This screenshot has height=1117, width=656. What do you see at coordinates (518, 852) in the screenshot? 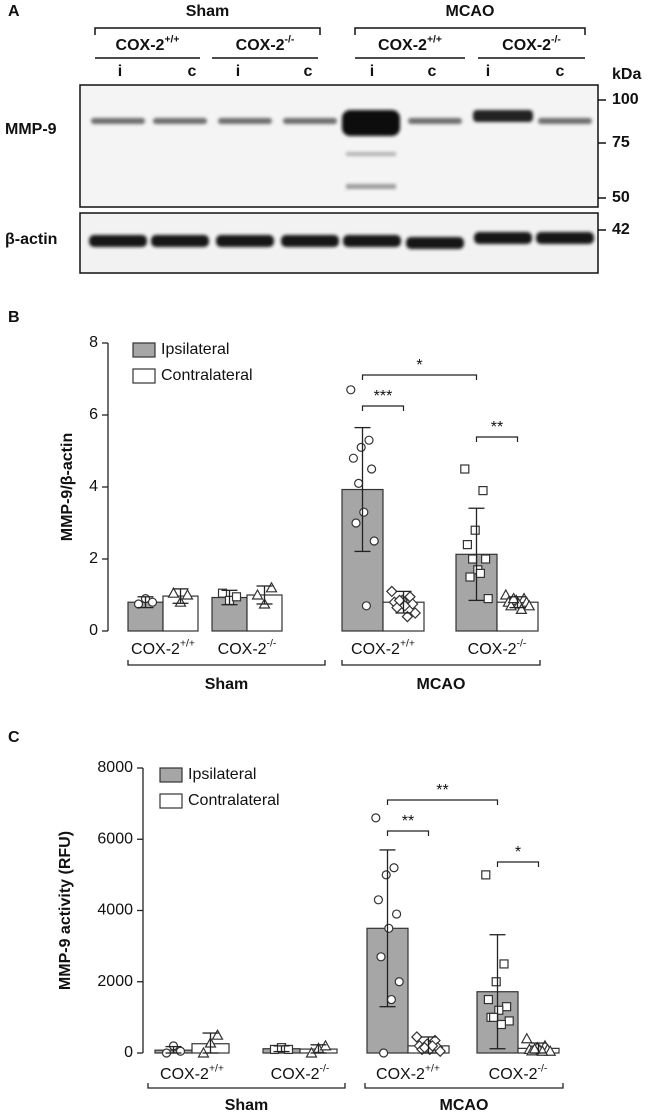
I see `significance-label: *` at bounding box center [518, 852].